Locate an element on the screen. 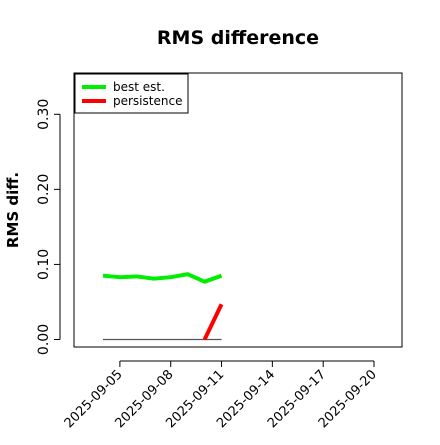 The height and width of the screenshot is (445, 440). legend: best est.persistence is located at coordinates (131, 93).